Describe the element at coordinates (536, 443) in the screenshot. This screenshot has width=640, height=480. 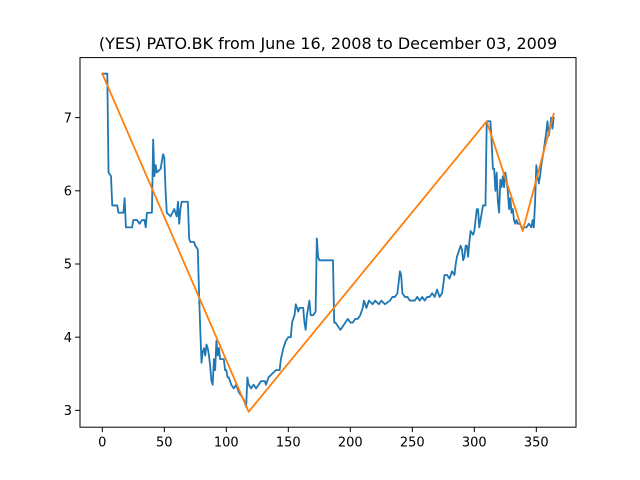
I see `x-tick-label: 350` at that location.